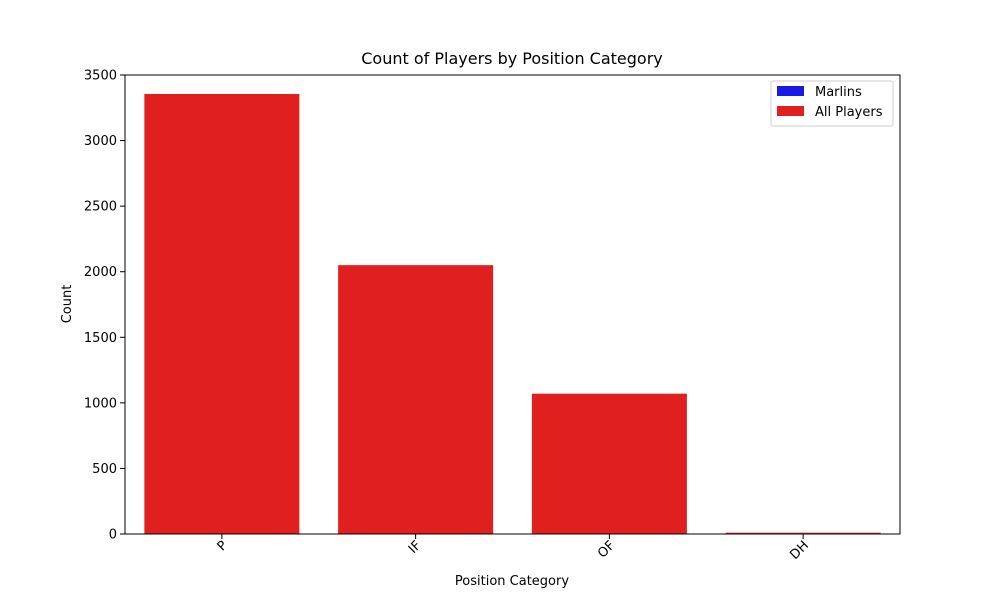  What do you see at coordinates (100, 76) in the screenshot?
I see `y-tick-label: 3500` at bounding box center [100, 76].